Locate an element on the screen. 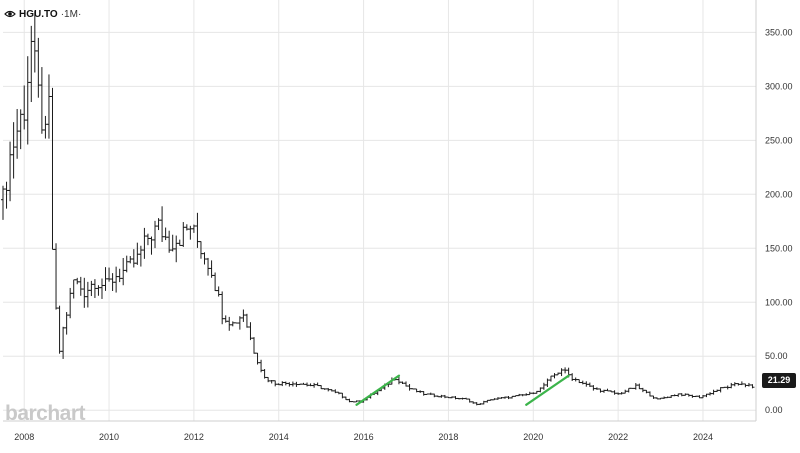  interval-label: ·1M· is located at coordinates (71, 14).